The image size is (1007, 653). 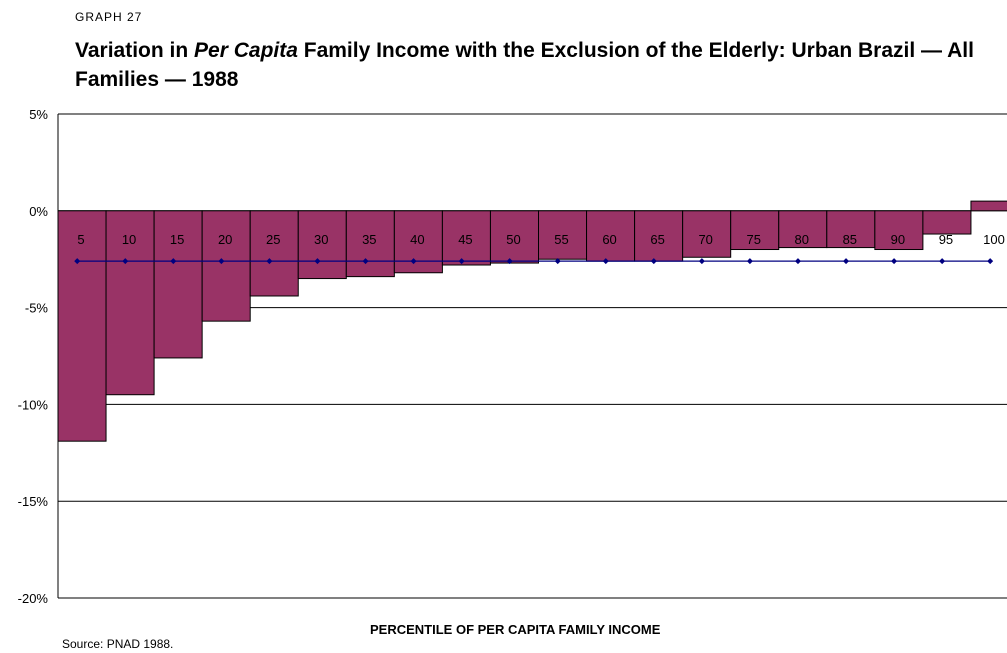 I want to click on x-category-label: 25, so click(x=273, y=239).